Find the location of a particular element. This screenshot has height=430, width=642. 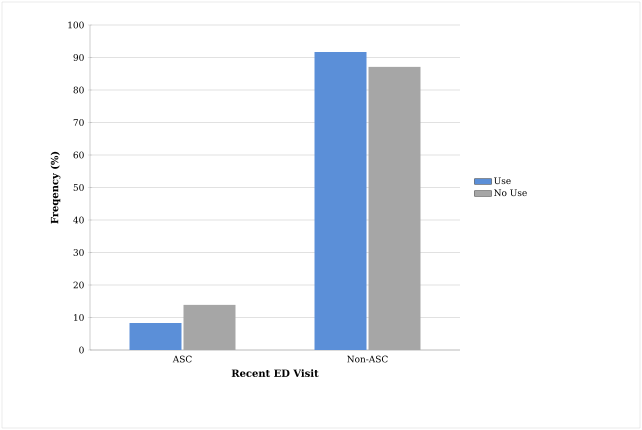

y-tick-label: 70 is located at coordinates (79, 122).